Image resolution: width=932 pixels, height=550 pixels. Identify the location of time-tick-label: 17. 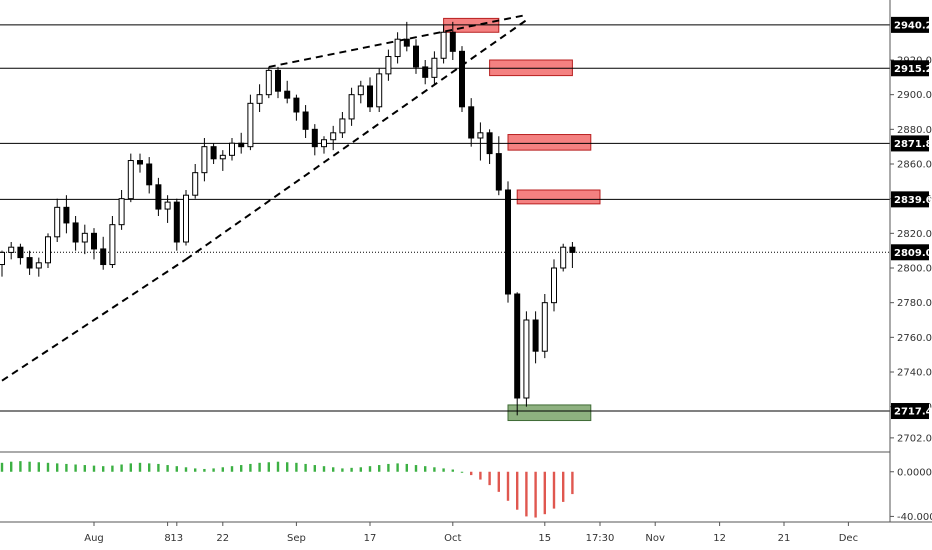
(370, 538).